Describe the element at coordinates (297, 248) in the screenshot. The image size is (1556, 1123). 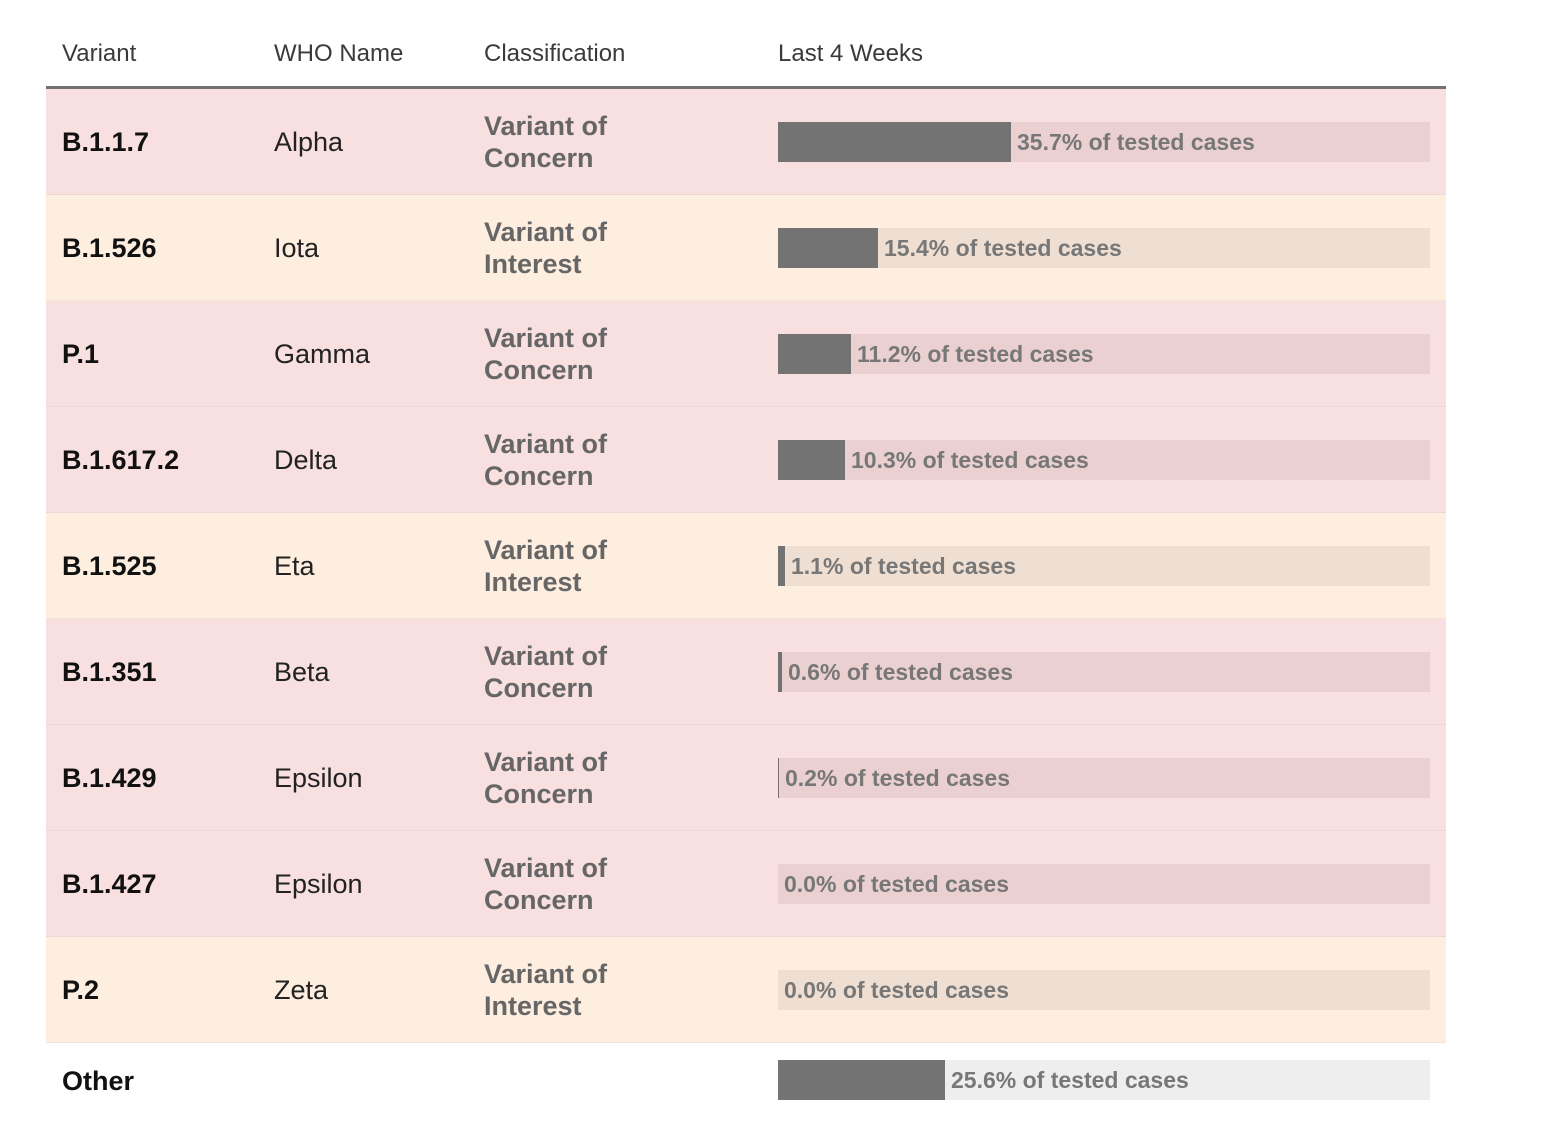
I see `who-name: Iota` at that location.